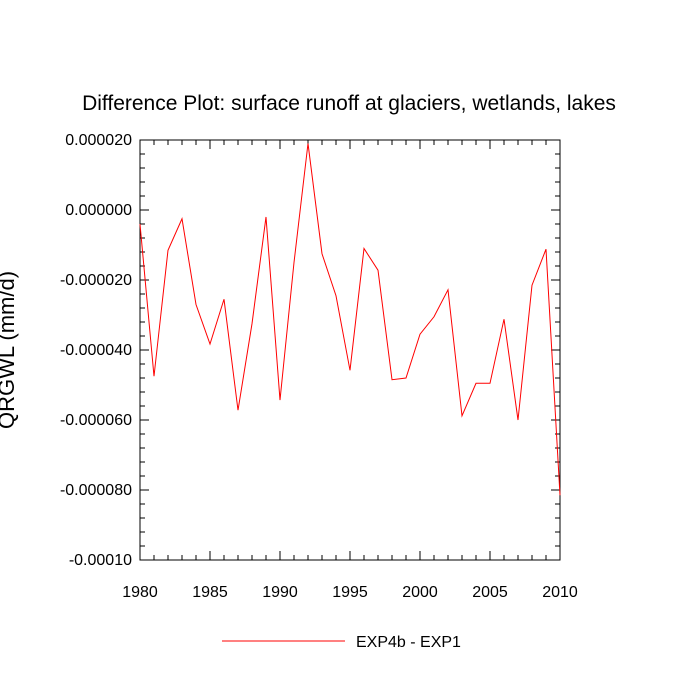  What do you see at coordinates (98, 210) in the screenshot?
I see `y-tick-label: 0.000000` at bounding box center [98, 210].